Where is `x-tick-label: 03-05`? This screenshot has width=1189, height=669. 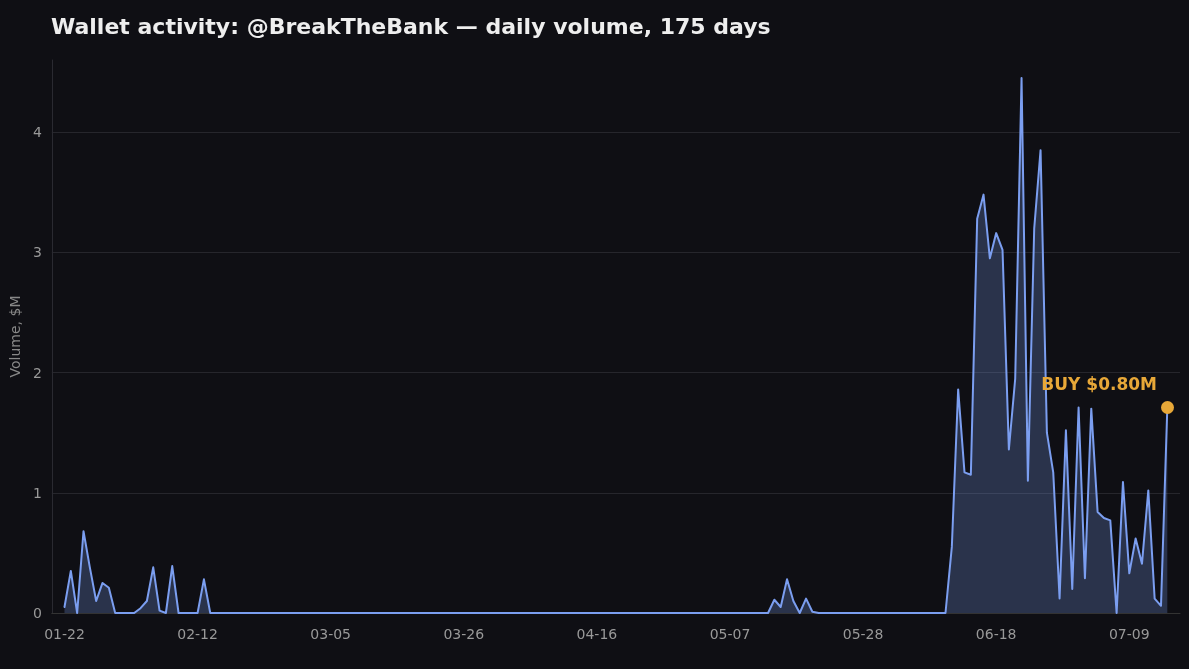 x-tick-label: 03-05 is located at coordinates (331, 634).